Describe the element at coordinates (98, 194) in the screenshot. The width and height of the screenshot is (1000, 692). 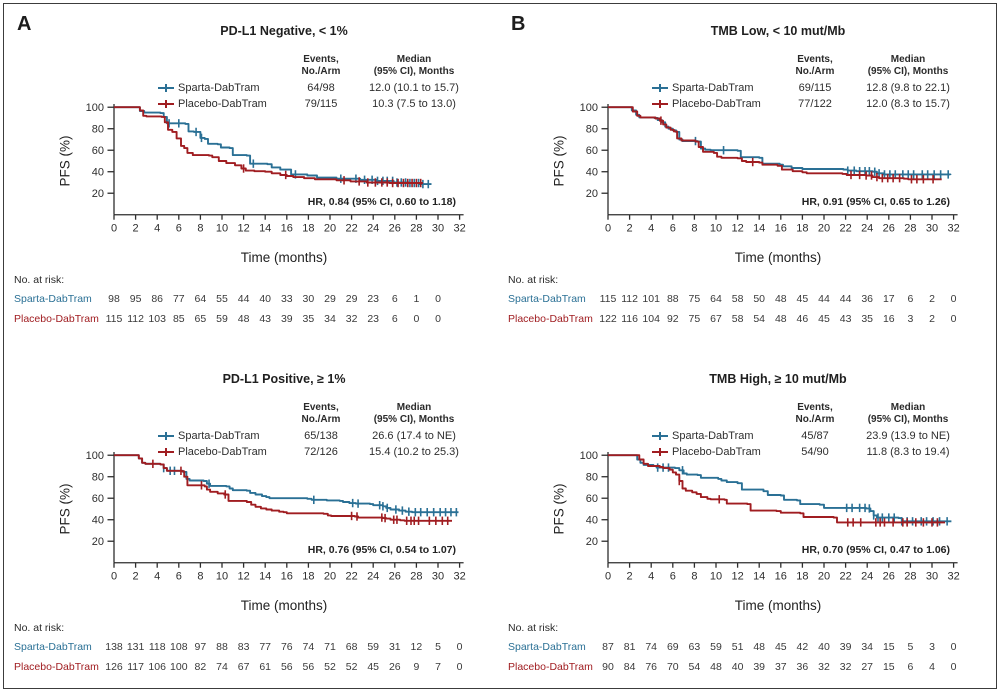
I see `y-tick-label: 20` at that location.